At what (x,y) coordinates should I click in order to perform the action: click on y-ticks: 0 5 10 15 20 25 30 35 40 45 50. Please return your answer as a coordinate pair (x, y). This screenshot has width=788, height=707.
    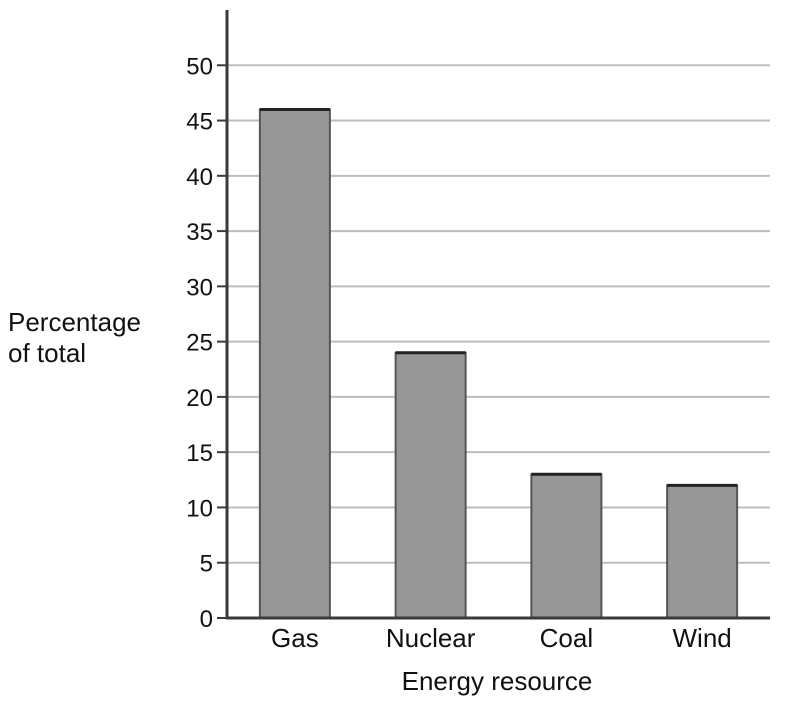
    Looking at the image, I should click on (206, 343).